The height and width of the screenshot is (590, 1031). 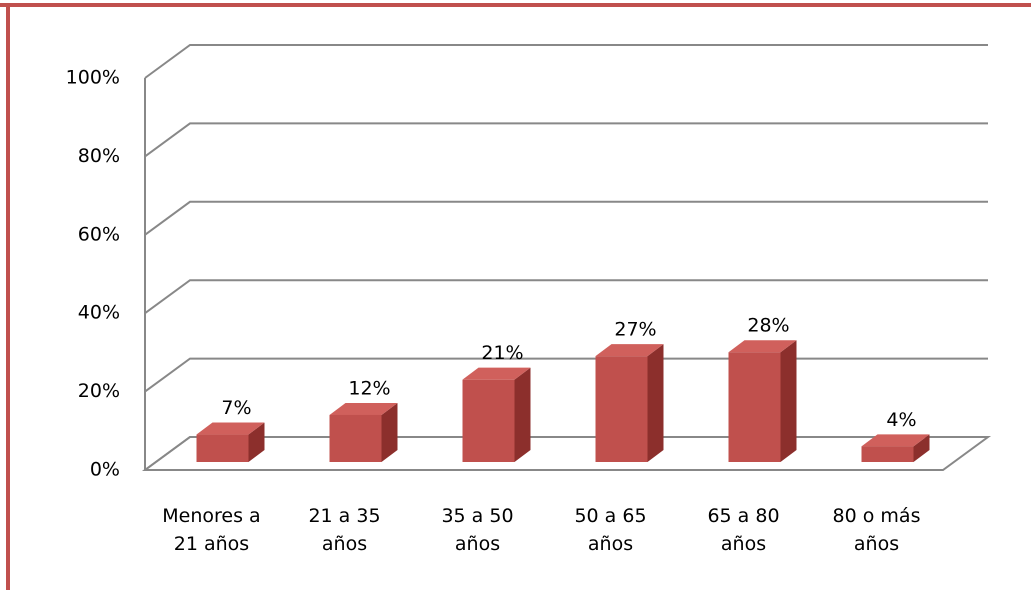 What do you see at coordinates (743, 530) in the screenshot?
I see `x-tick-label: 65 a 80 años` at bounding box center [743, 530].